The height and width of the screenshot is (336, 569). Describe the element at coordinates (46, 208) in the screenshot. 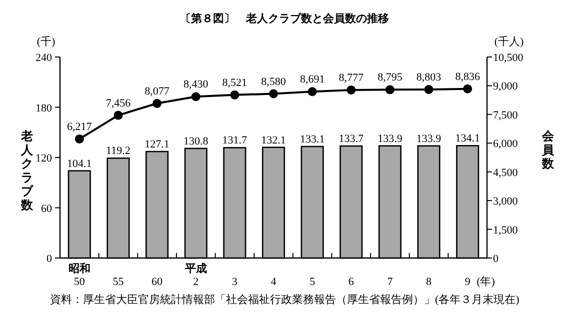

I see `y-tick-label: 60` at that location.